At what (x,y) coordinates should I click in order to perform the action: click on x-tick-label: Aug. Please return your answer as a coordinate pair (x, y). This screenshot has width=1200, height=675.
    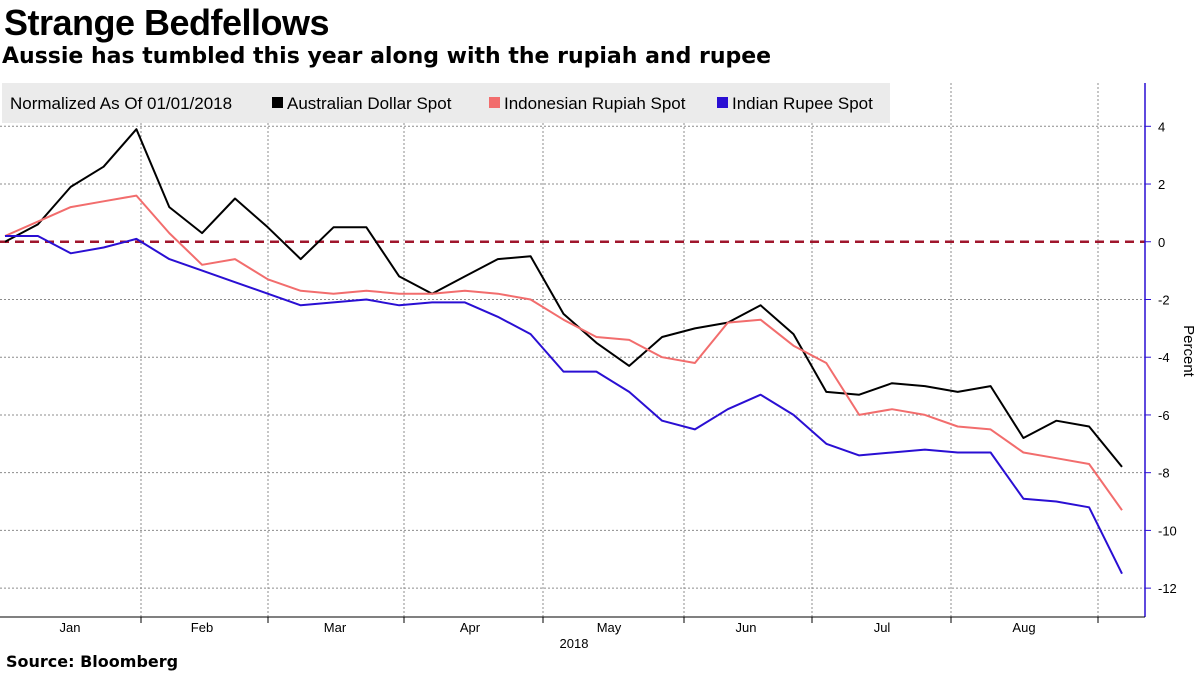
    Looking at the image, I should click on (1023, 627).